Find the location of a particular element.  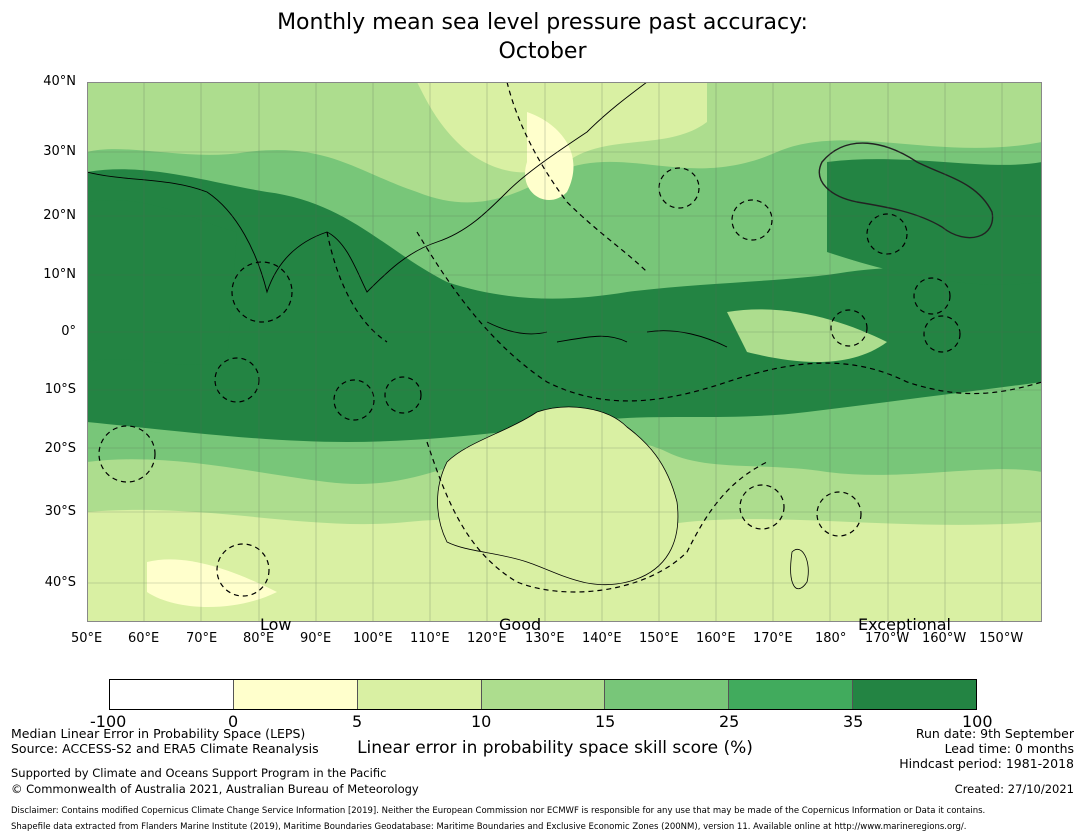

lon-label: 140°E is located at coordinates (602, 638).